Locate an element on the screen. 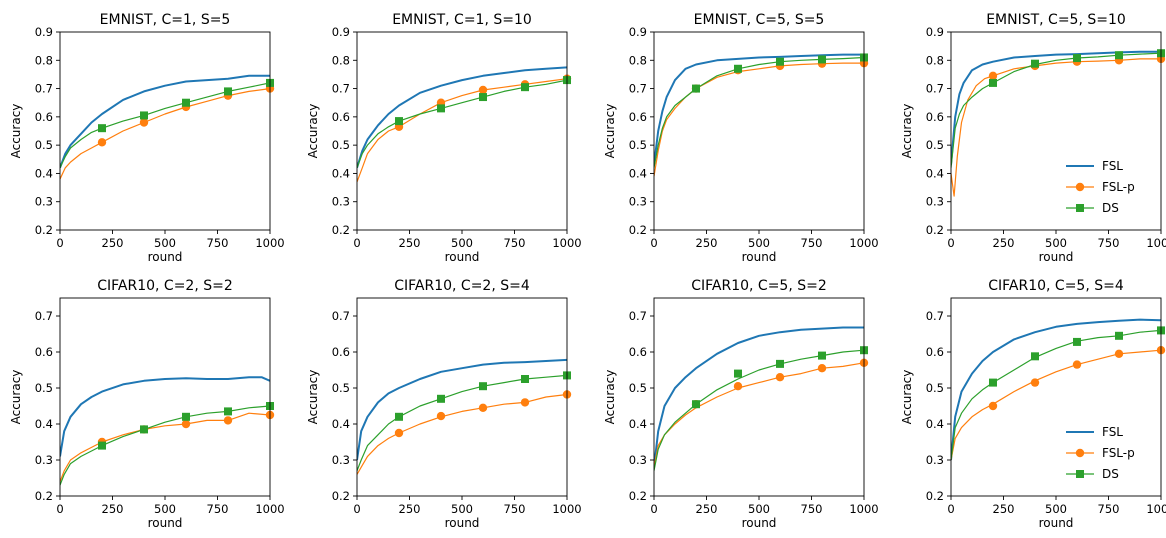 The width and height of the screenshot is (1166, 538). series-line-fsl-p is located at coordinates (165, 134).